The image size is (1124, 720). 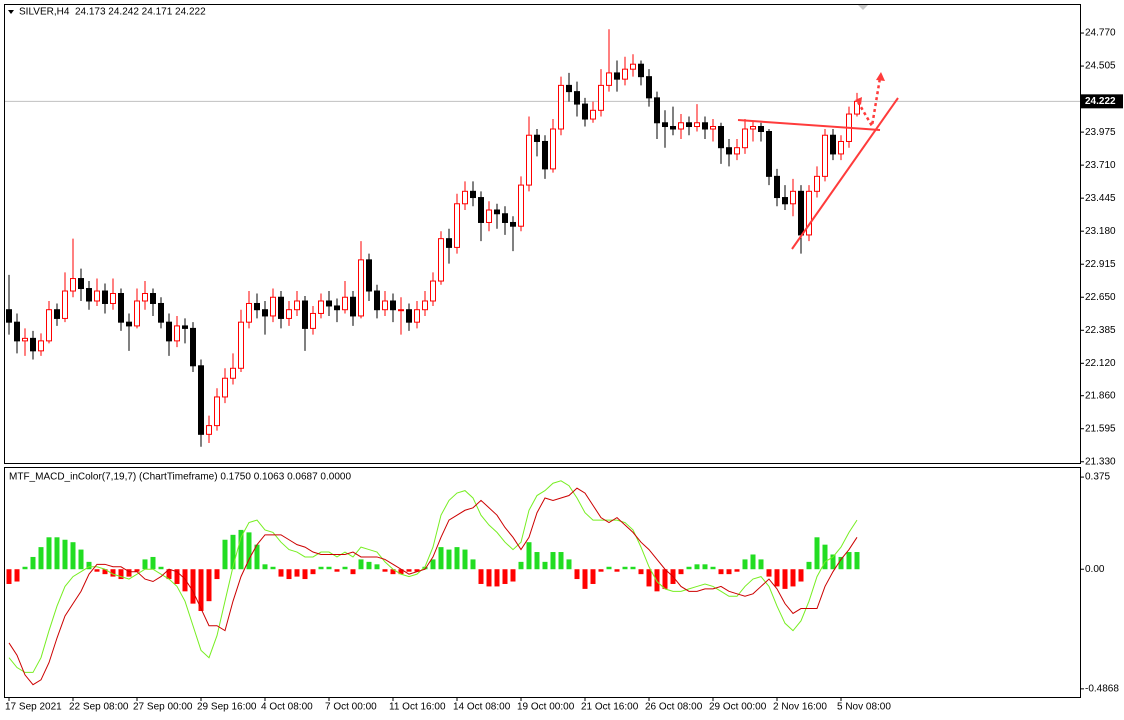 What do you see at coordinates (112, 12) in the screenshot?
I see `price-title: SILVER,H4 24.173 24.242 24.171 24.222` at bounding box center [112, 12].